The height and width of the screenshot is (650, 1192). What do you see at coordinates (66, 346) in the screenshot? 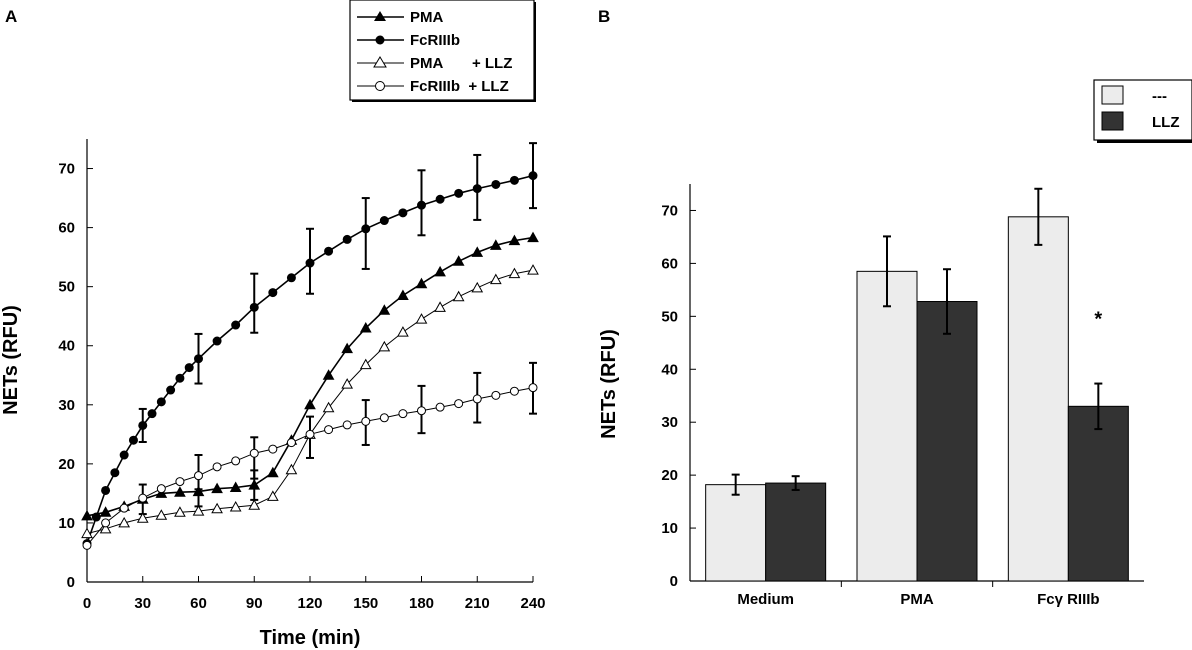
I see `a-y-tick-label: 40` at bounding box center [66, 346].